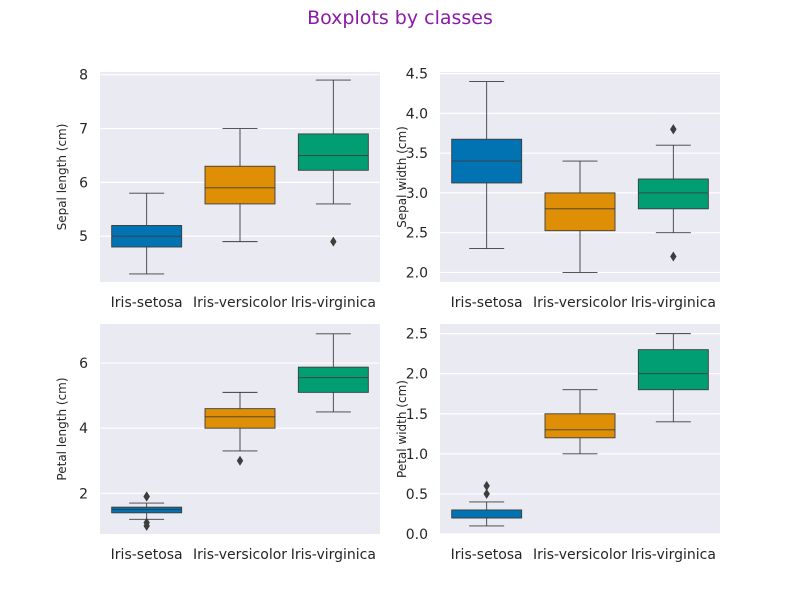  I want to click on box-iris-setosa, so click(487, 514).